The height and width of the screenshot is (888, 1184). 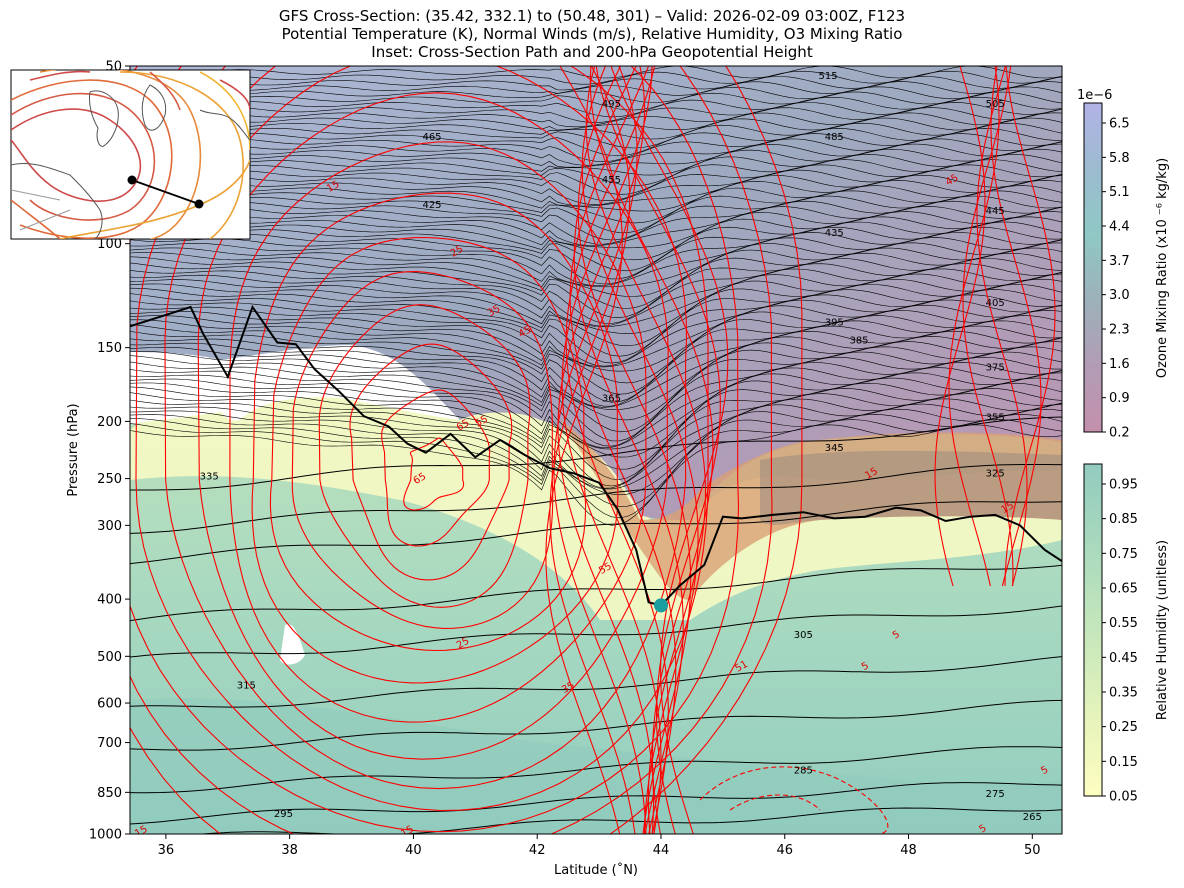 I want to click on x-tick-label: 44, so click(x=661, y=850).